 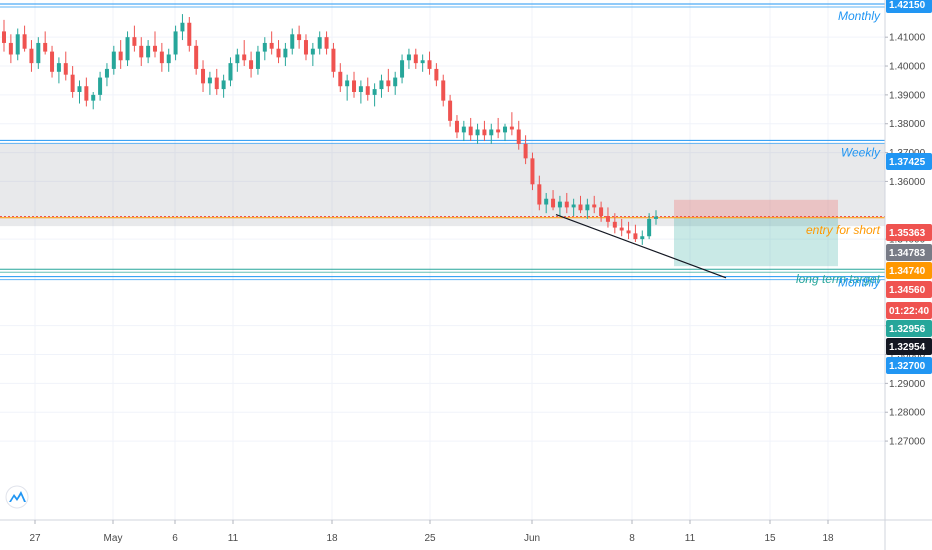 I want to click on price-tag: 1.42150, so click(x=909, y=6).